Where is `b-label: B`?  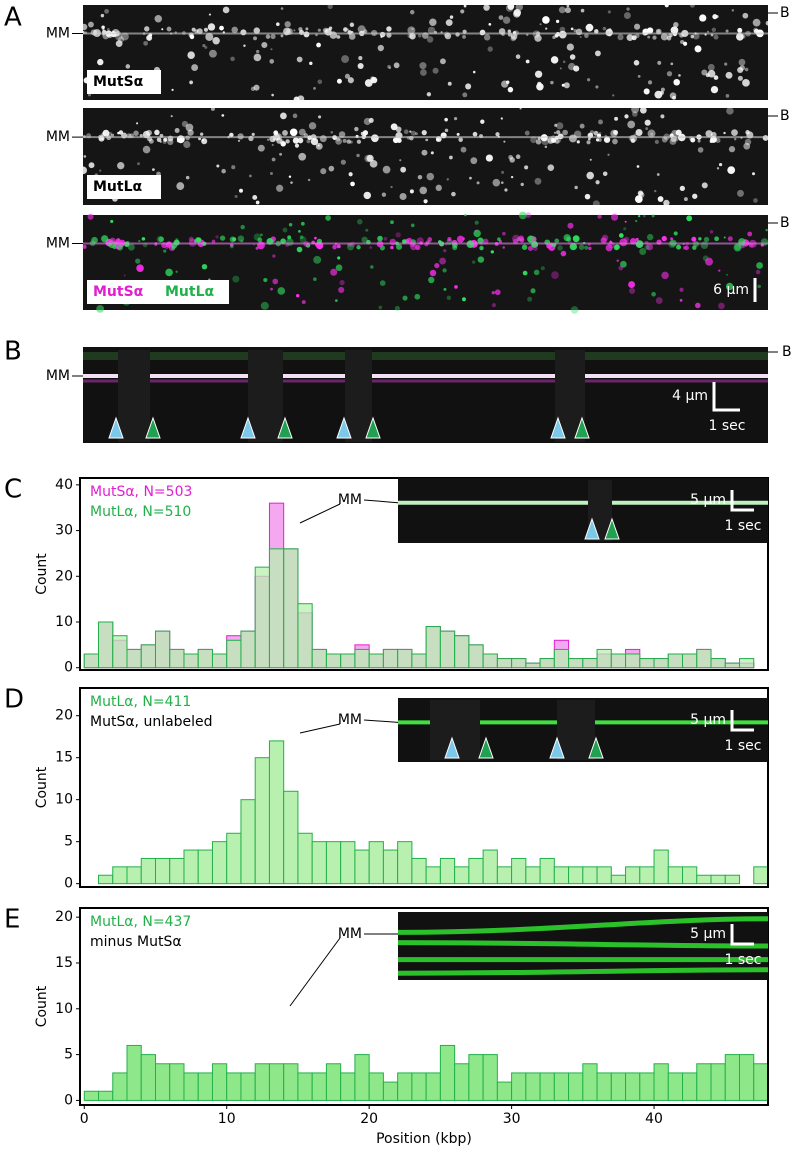 b-label: B is located at coordinates (785, 116).